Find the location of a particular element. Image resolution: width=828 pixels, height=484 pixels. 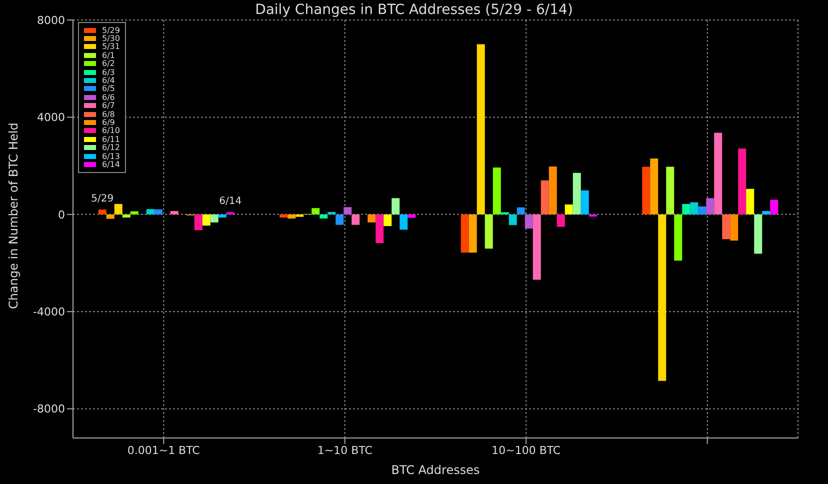

y-tick-label: -4000 is located at coordinates (49, 312).